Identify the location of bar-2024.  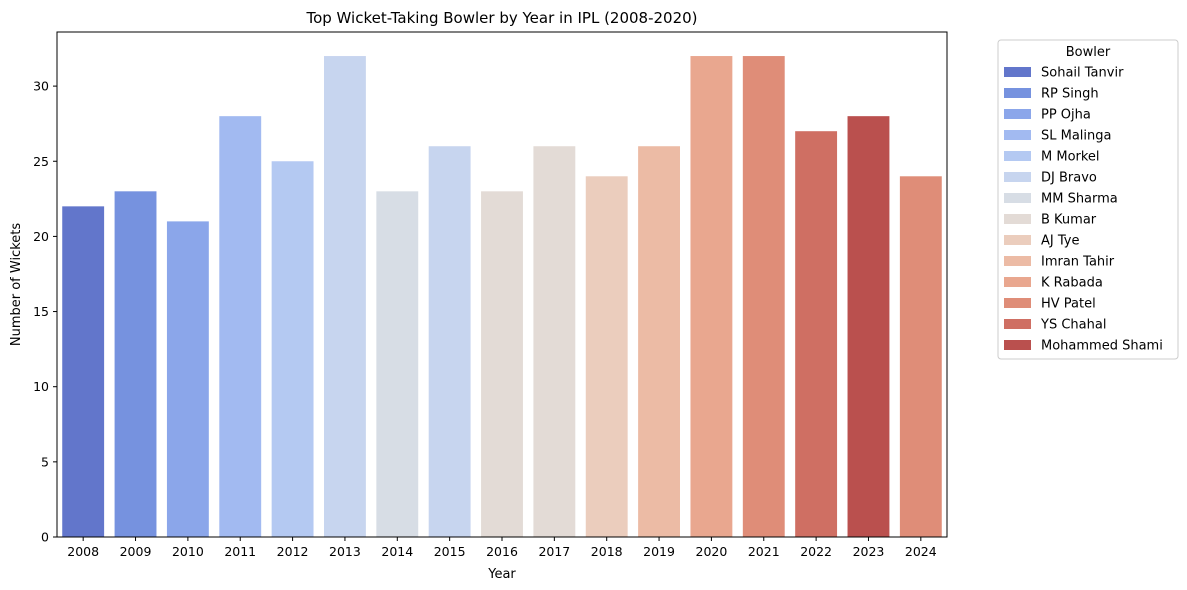
(920, 357).